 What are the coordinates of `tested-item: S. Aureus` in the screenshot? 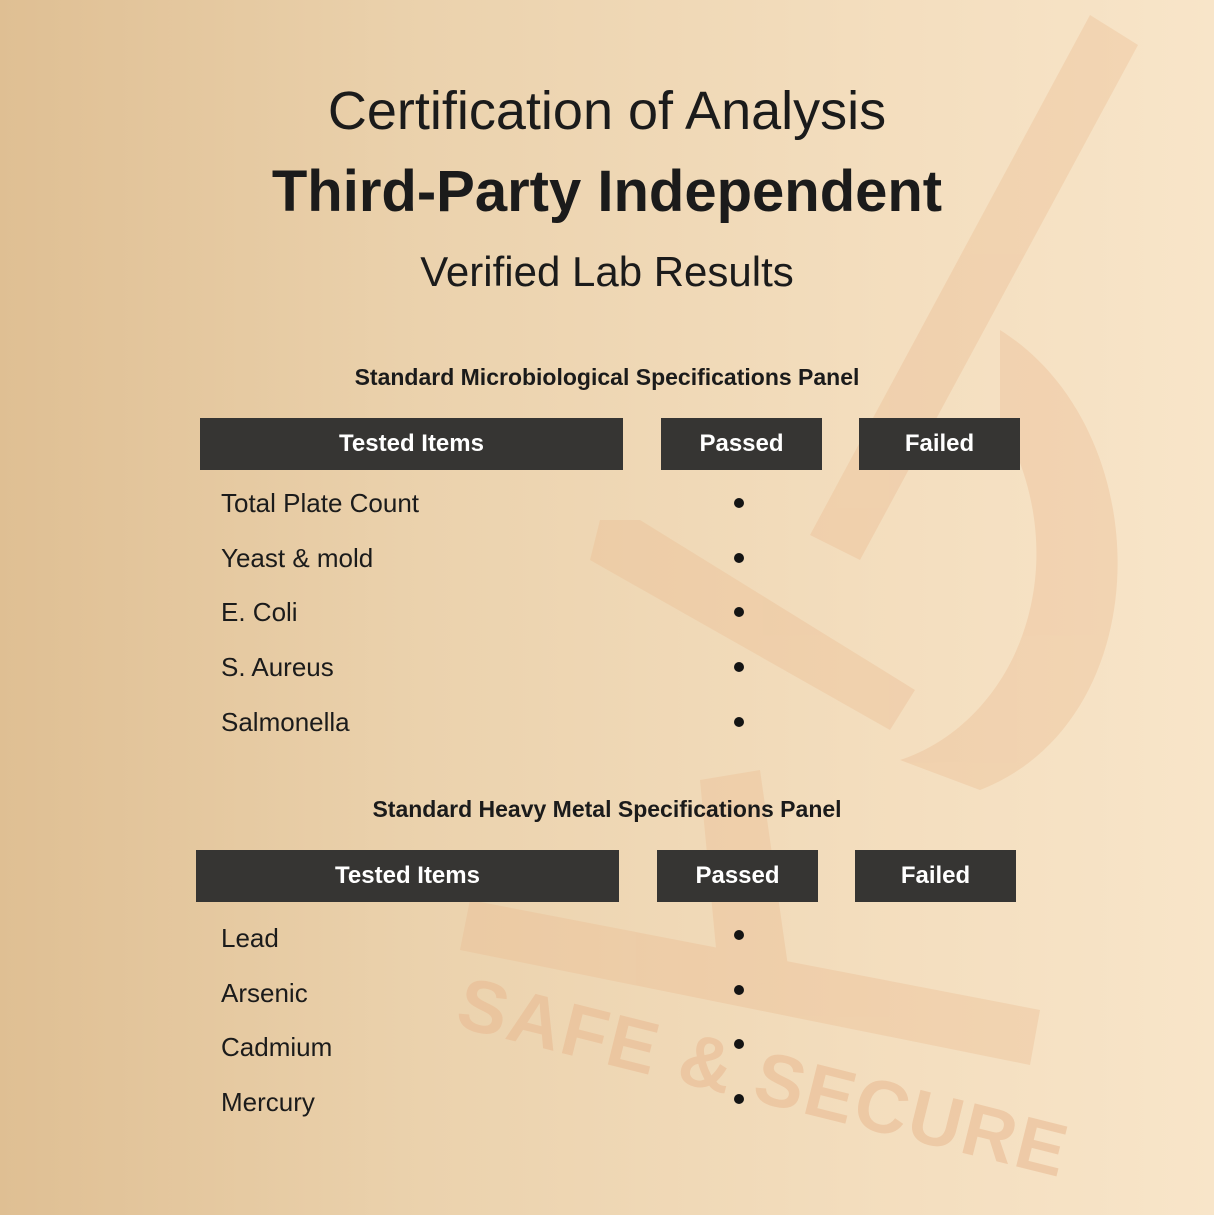 It's located at (277, 667).